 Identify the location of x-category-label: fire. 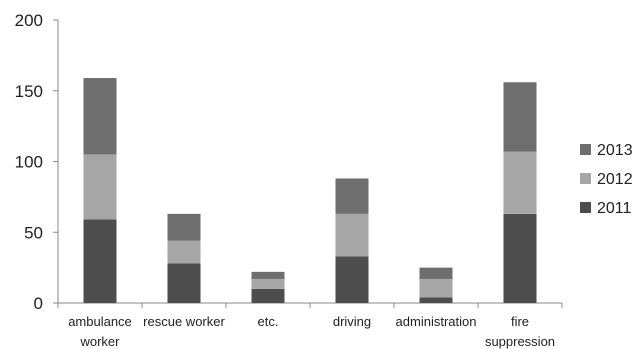
(520, 321).